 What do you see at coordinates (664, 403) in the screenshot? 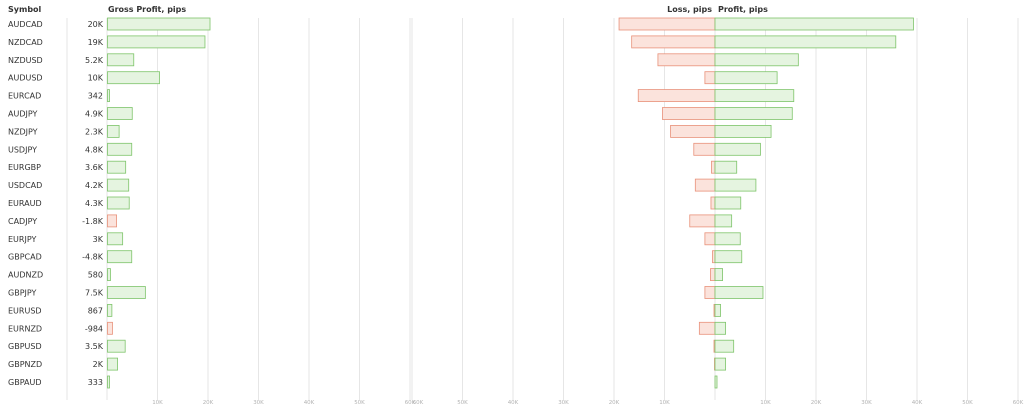
I see `loss-axis-tick-label: 10K` at bounding box center [664, 403].